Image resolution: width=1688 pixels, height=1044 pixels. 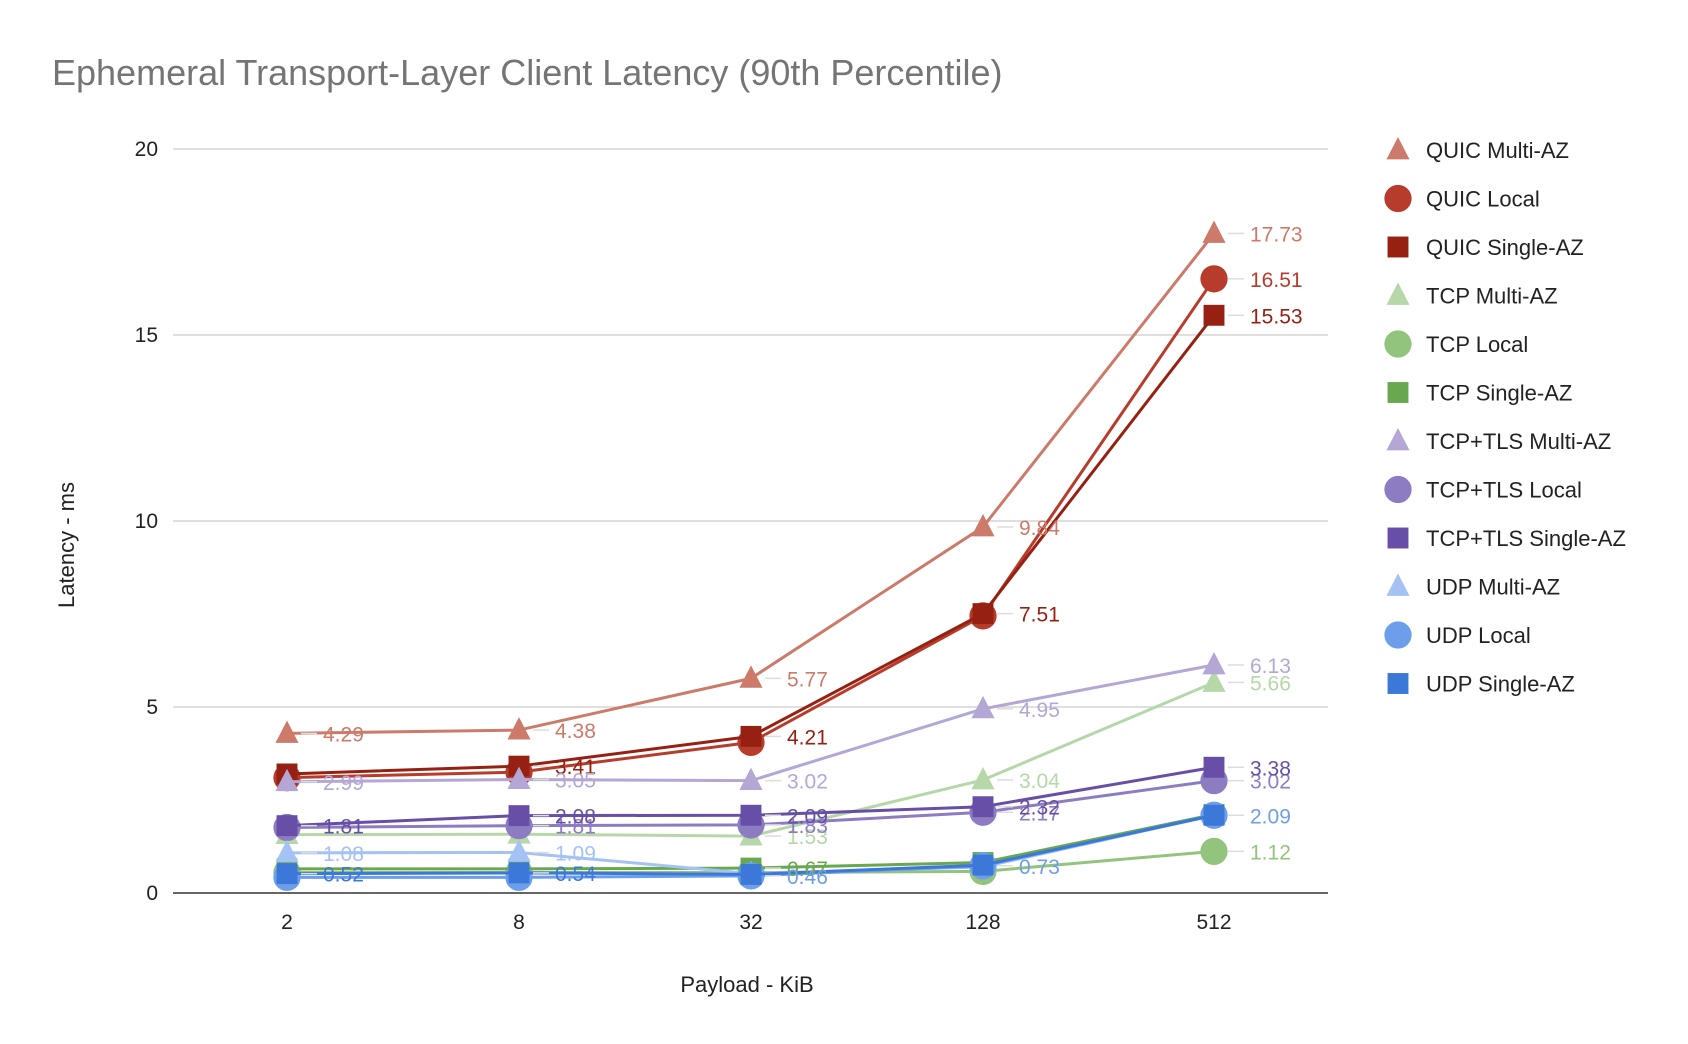 What do you see at coordinates (1497, 150) in the screenshot?
I see `legend-label: QUIC Multi-AZ` at bounding box center [1497, 150].